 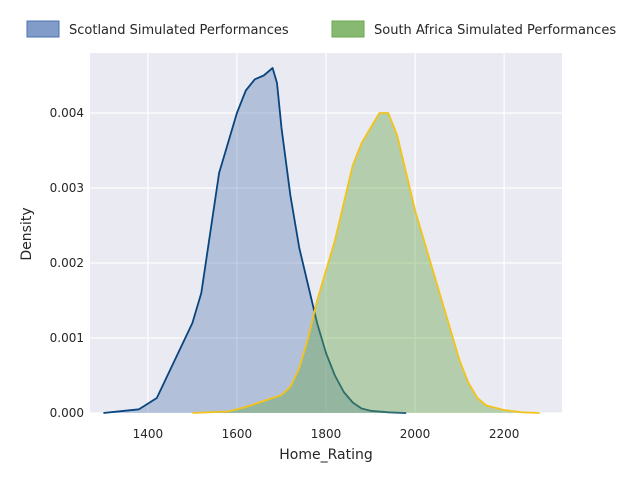 What do you see at coordinates (179, 30) in the screenshot?
I see `legend-label-scotland: Scotland Simulated Performances` at bounding box center [179, 30].